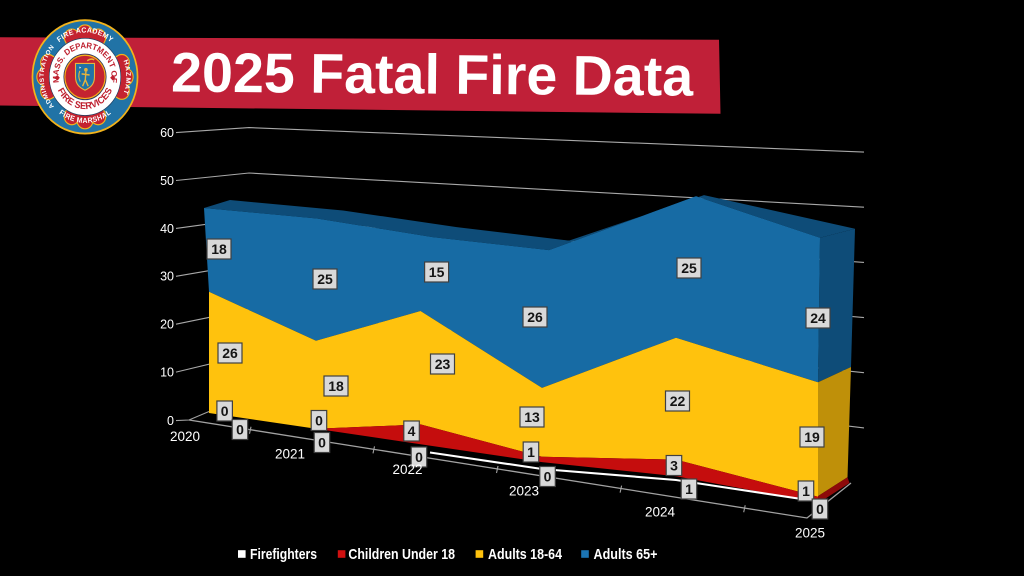 Image resolution: width=1024 pixels, height=576 pixels. Describe the element at coordinates (283, 555) in the screenshot. I see `svg-text: Firefighters` at that location.